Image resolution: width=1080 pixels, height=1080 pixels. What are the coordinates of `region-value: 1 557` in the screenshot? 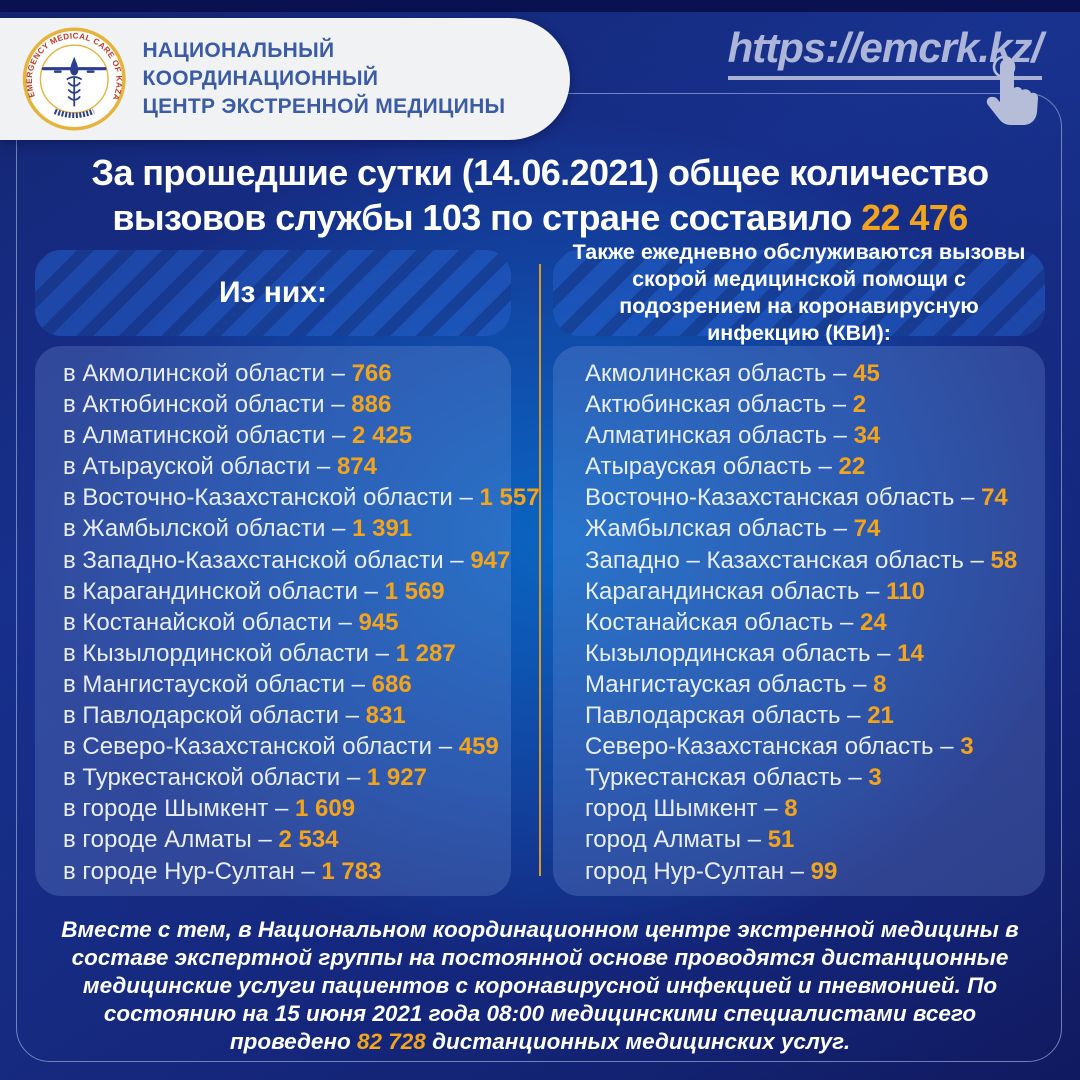 It's located at (509, 498).